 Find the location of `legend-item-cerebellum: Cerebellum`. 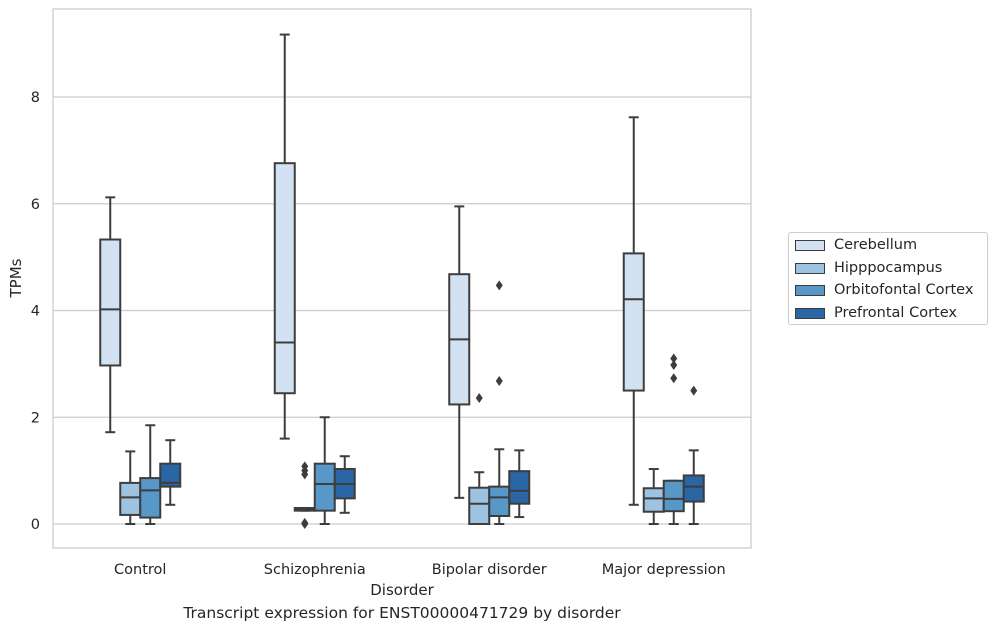

legend-item-cerebellum: Cerebellum is located at coordinates (856, 245).